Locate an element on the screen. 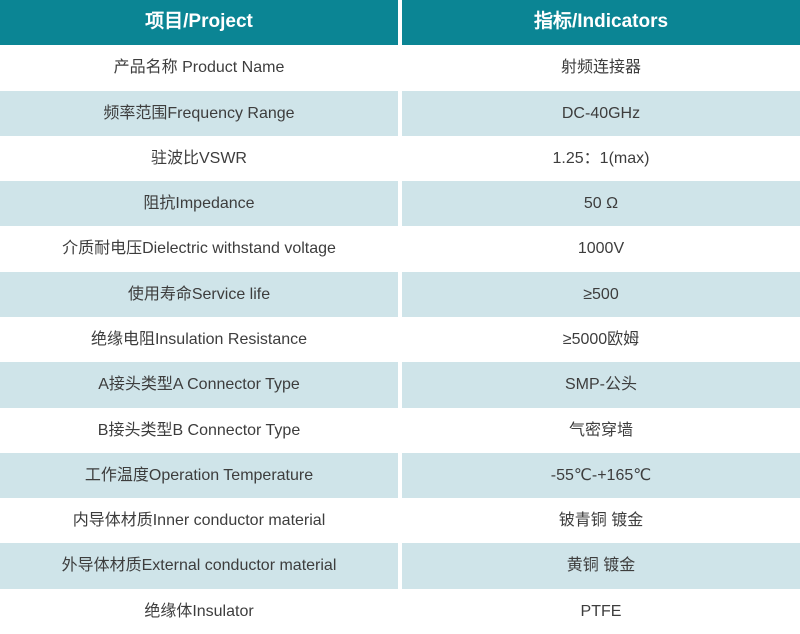 The height and width of the screenshot is (634, 800). project-cell: 绝缘体Insulator is located at coordinates (199, 611).